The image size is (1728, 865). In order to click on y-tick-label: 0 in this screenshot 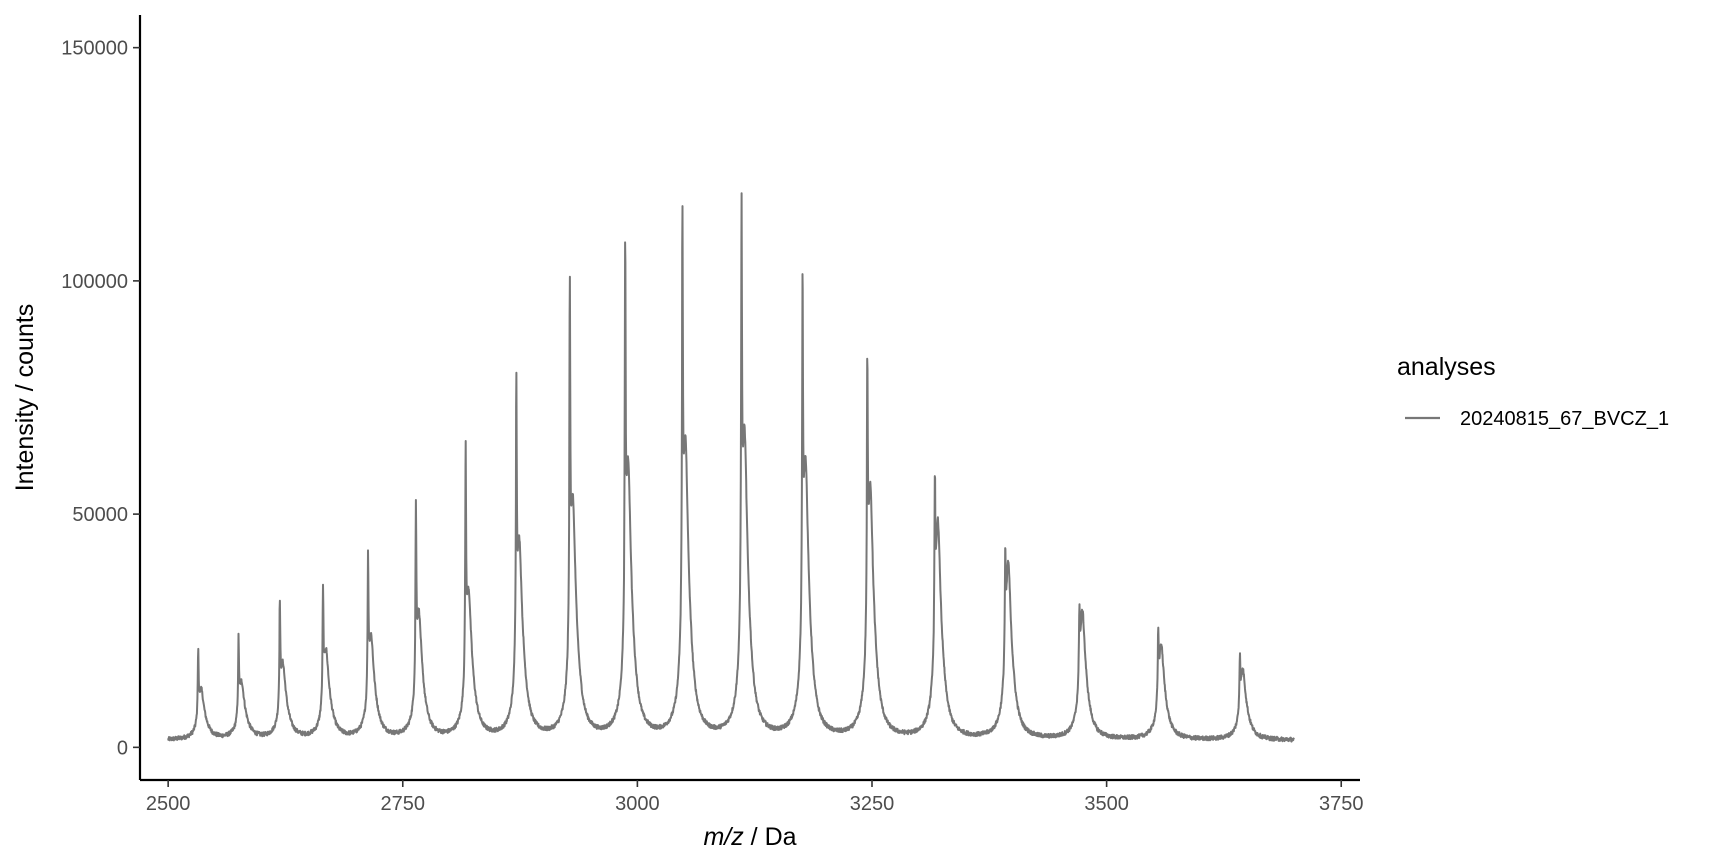, I will do `click(122, 748)`.